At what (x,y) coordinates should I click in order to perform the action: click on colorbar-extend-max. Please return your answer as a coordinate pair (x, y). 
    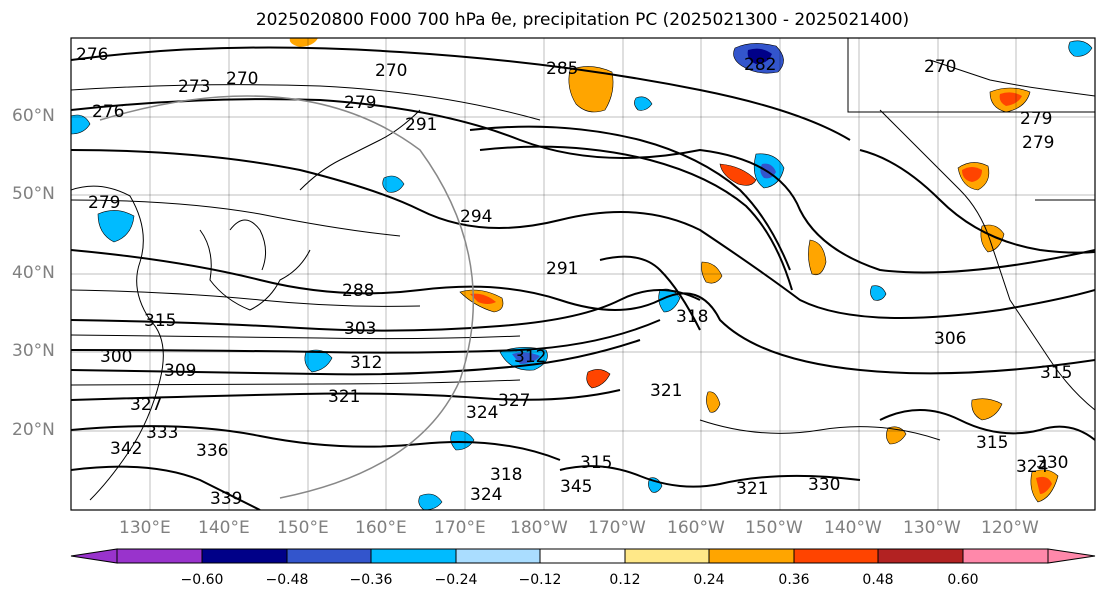
    Looking at the image, I should click on (1071, 556).